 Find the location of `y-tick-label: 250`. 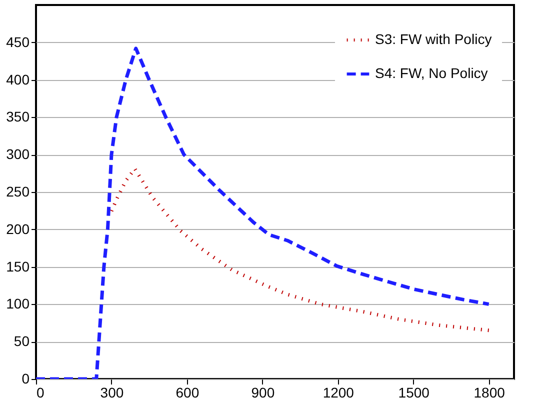

y-tick-label: 250 is located at coordinates (18, 192).